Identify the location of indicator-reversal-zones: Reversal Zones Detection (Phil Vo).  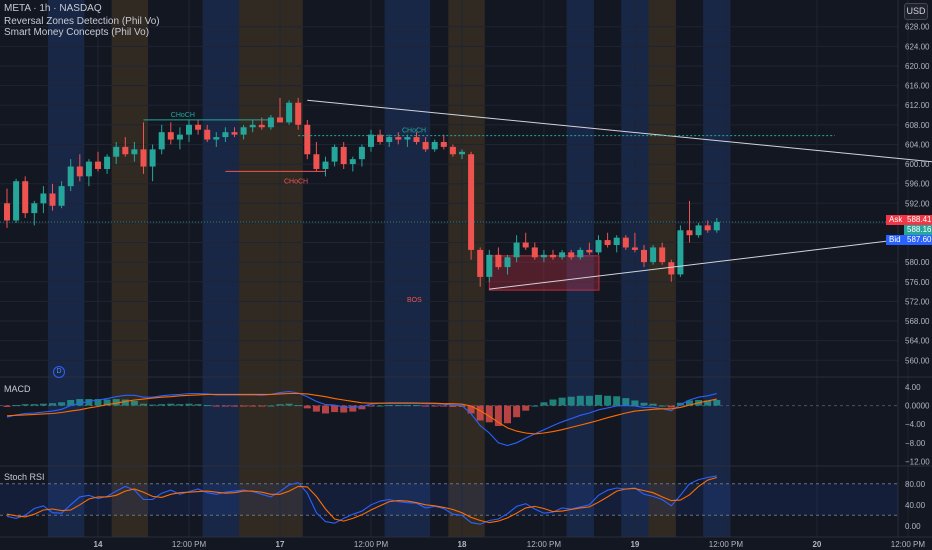
(82, 21).